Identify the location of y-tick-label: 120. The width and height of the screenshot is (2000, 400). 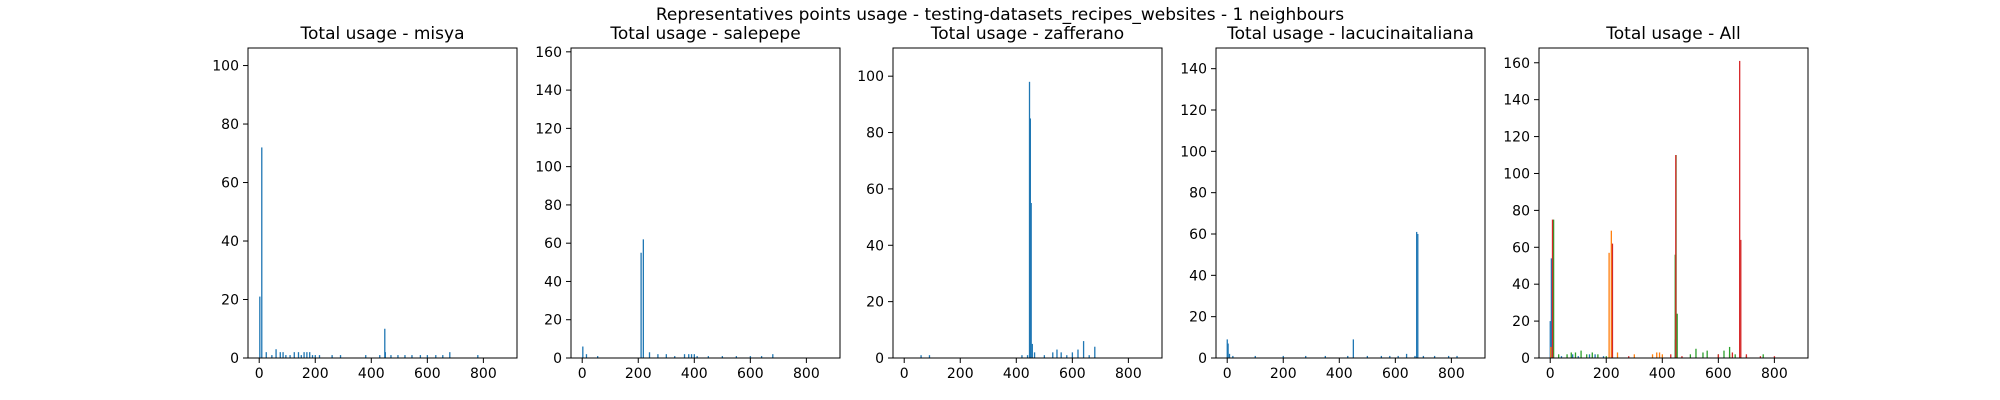
(1193, 111).